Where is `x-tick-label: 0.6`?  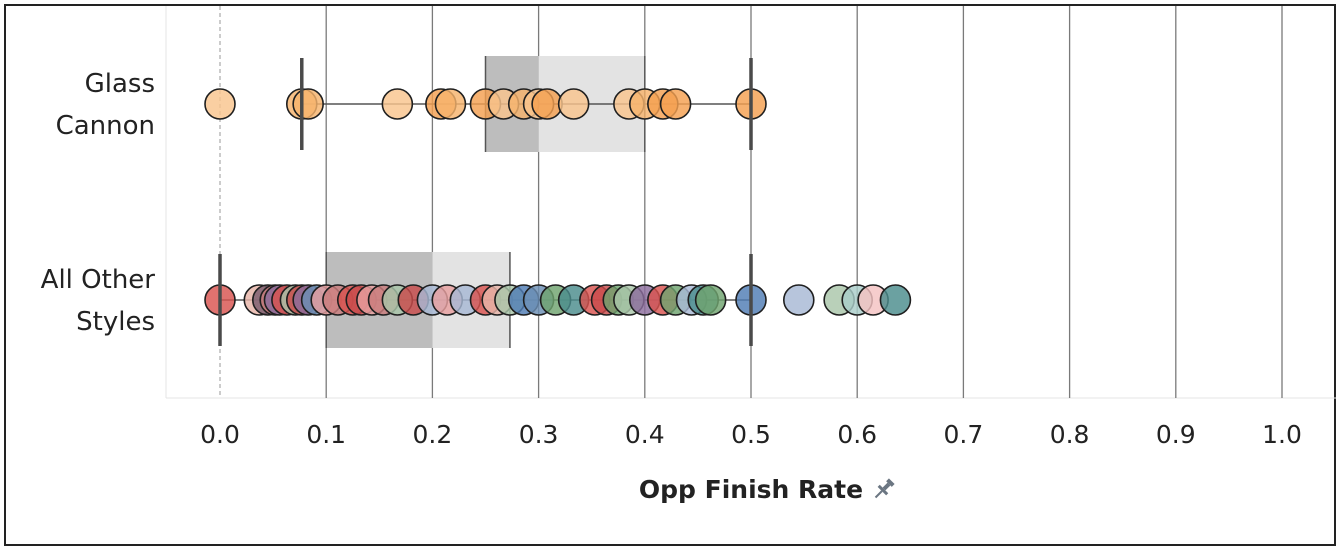 x-tick-label: 0.6 is located at coordinates (857, 434).